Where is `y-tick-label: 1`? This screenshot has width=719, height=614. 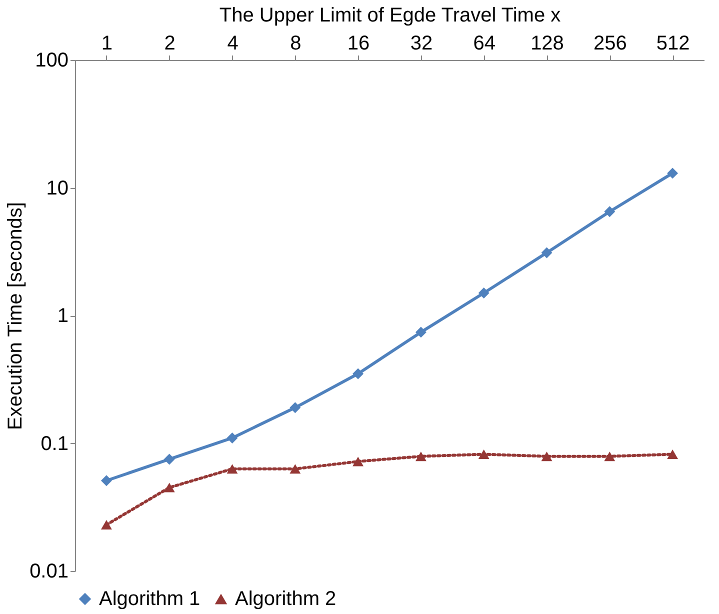
y-tick-label: 1 is located at coordinates (62, 316).